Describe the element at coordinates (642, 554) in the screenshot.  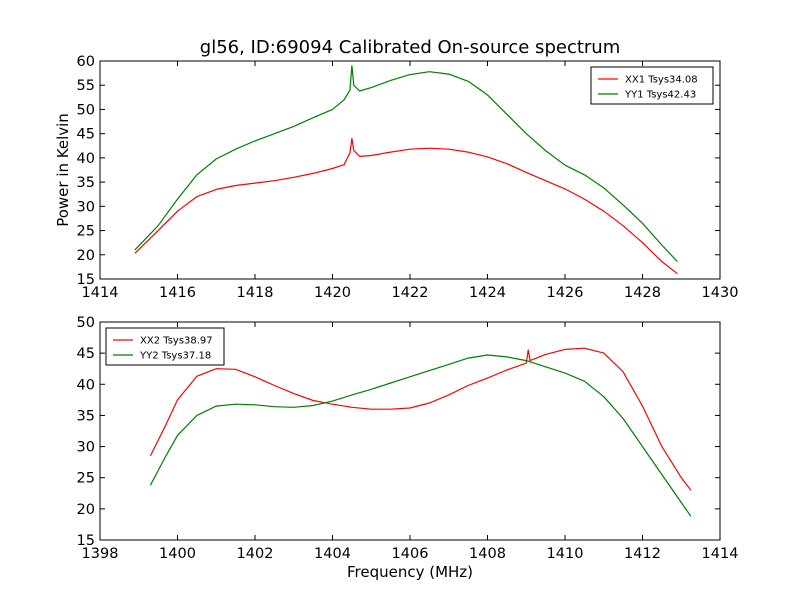
I see `x-tick-label: 1412` at that location.